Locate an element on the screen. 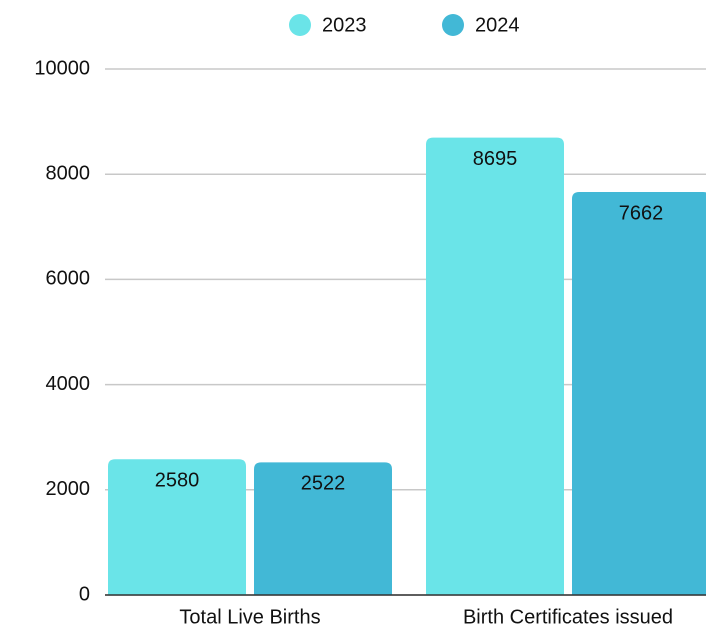  y-tick-label: 8000 is located at coordinates (68, 173).